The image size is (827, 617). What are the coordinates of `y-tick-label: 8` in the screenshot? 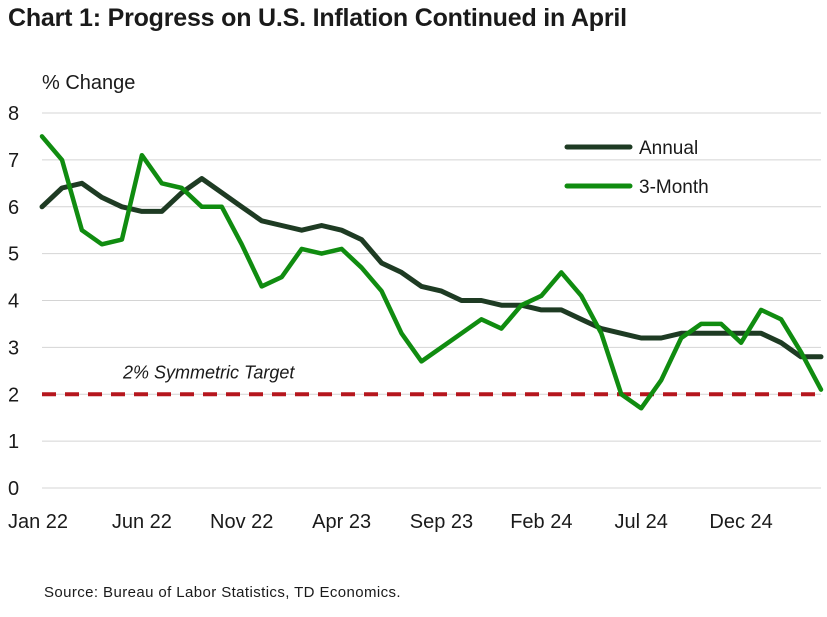 It's located at (13, 114).